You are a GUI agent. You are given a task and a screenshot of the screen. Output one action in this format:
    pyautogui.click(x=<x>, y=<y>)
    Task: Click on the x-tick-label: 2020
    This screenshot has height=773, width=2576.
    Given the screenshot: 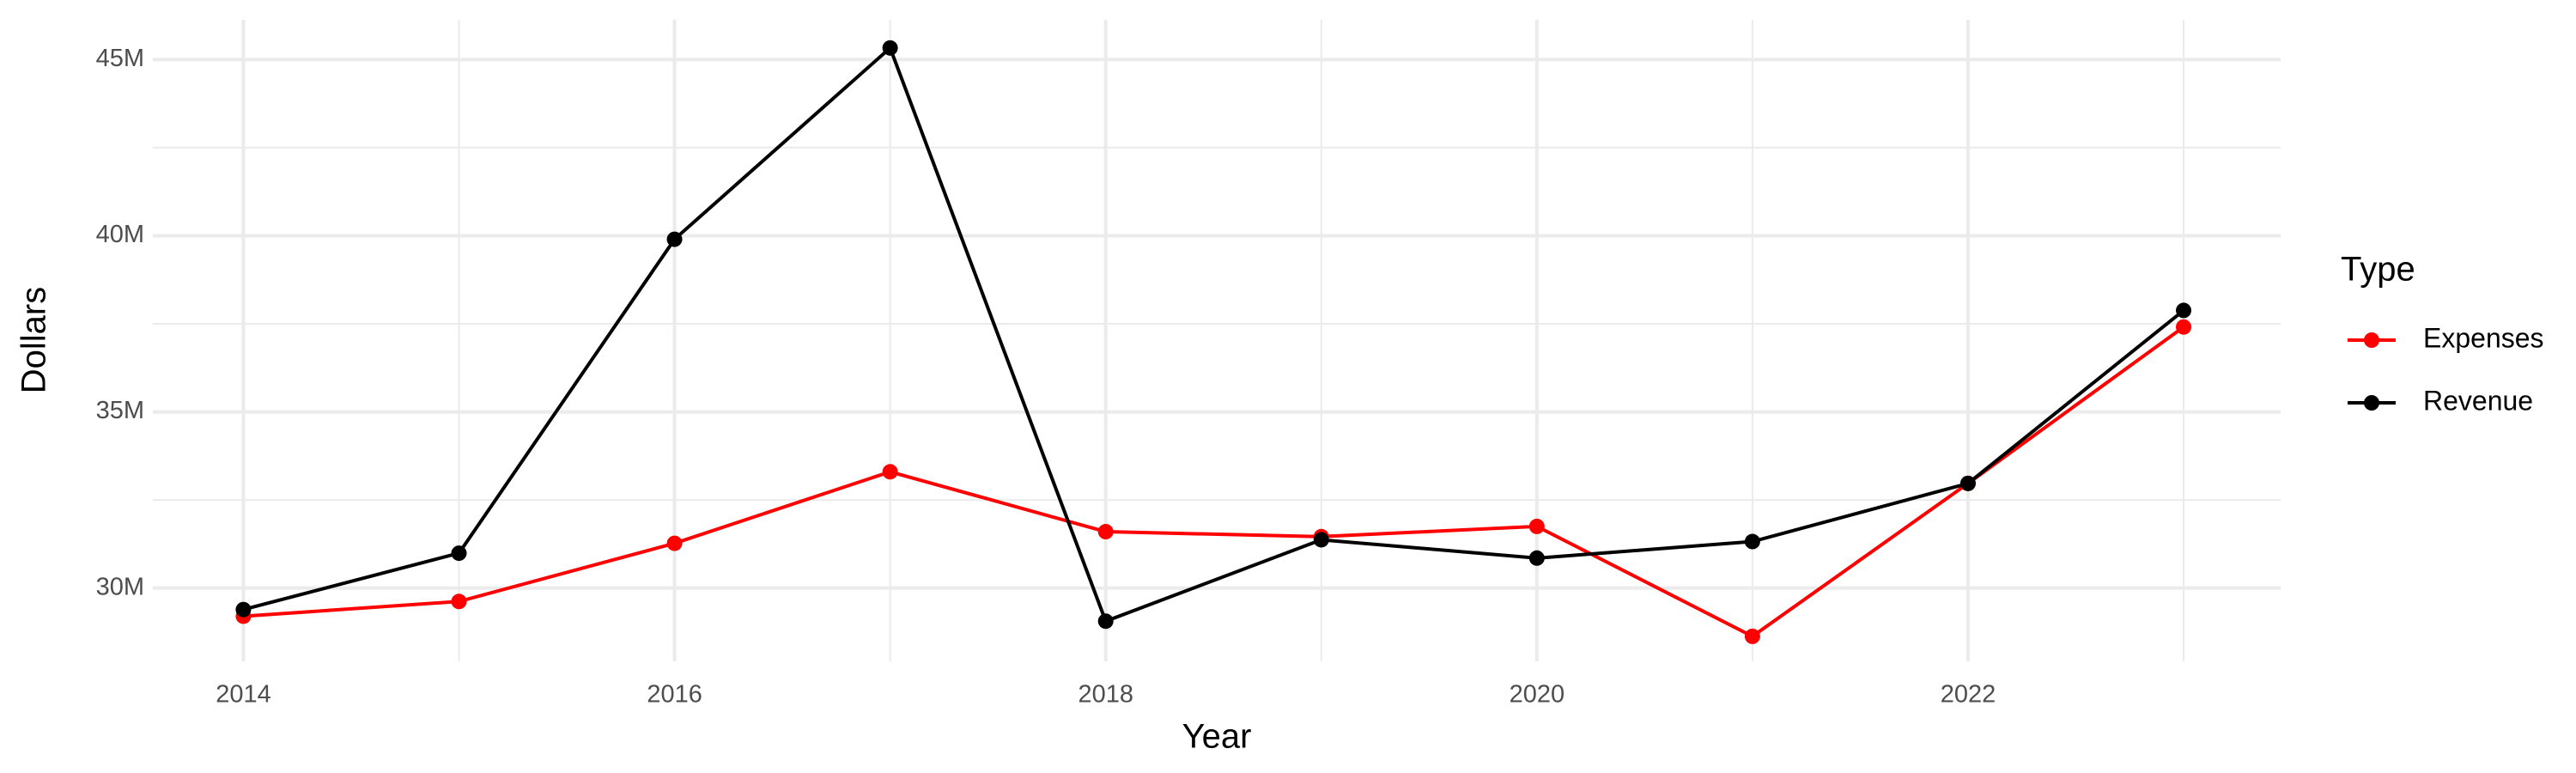 What is the action you would take?
    pyautogui.click(x=1537, y=695)
    